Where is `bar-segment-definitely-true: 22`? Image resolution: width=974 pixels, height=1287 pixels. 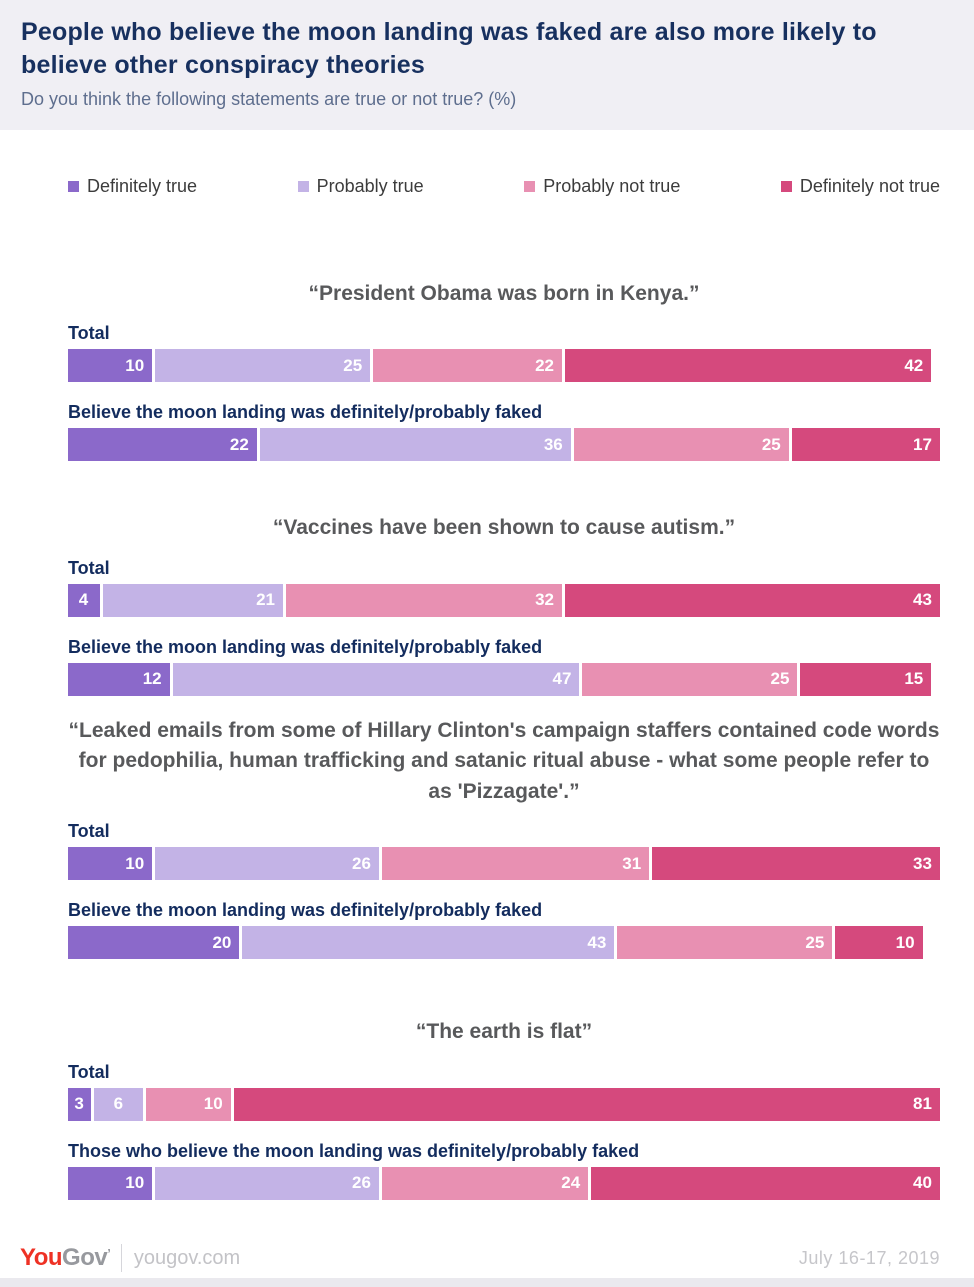 bar-segment-definitely-true: 22 is located at coordinates (164, 445).